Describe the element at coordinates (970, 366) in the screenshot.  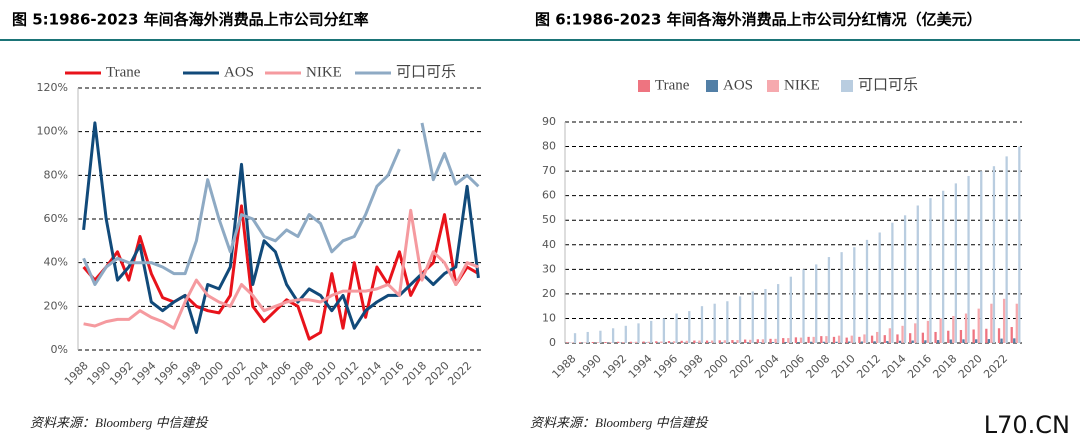
I see `x-tick-label: 2020` at that location.